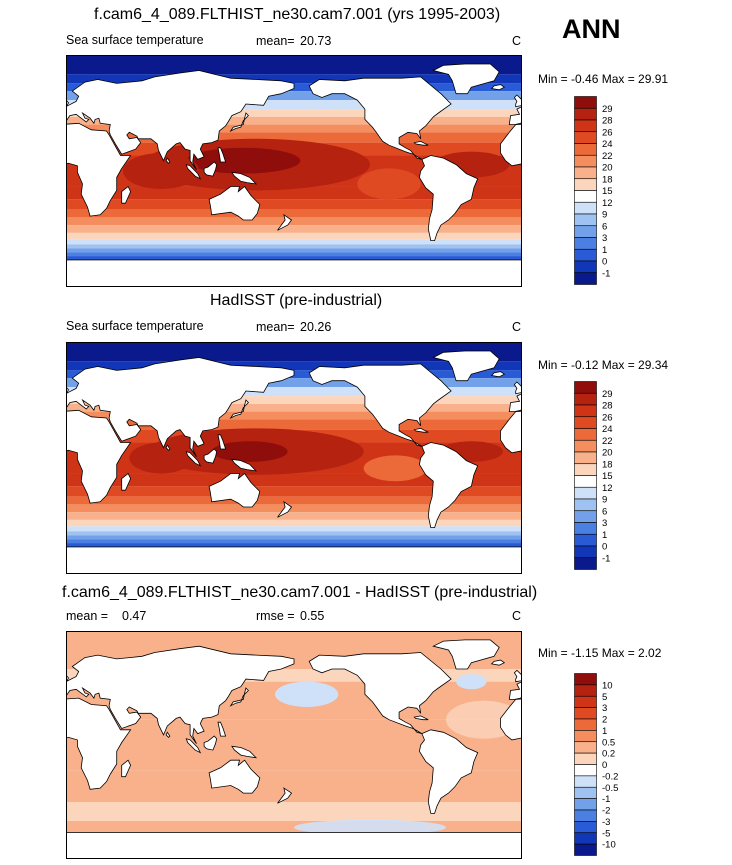 The image size is (732, 865). What do you see at coordinates (604, 215) in the screenshot?
I see `colorbar-tick-label: 9` at bounding box center [604, 215].